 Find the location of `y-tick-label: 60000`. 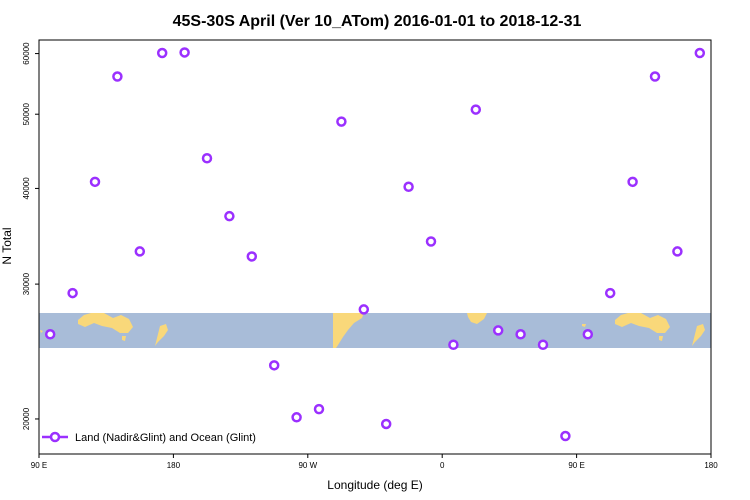

y-tick-label: 60000 is located at coordinates (26, 53).